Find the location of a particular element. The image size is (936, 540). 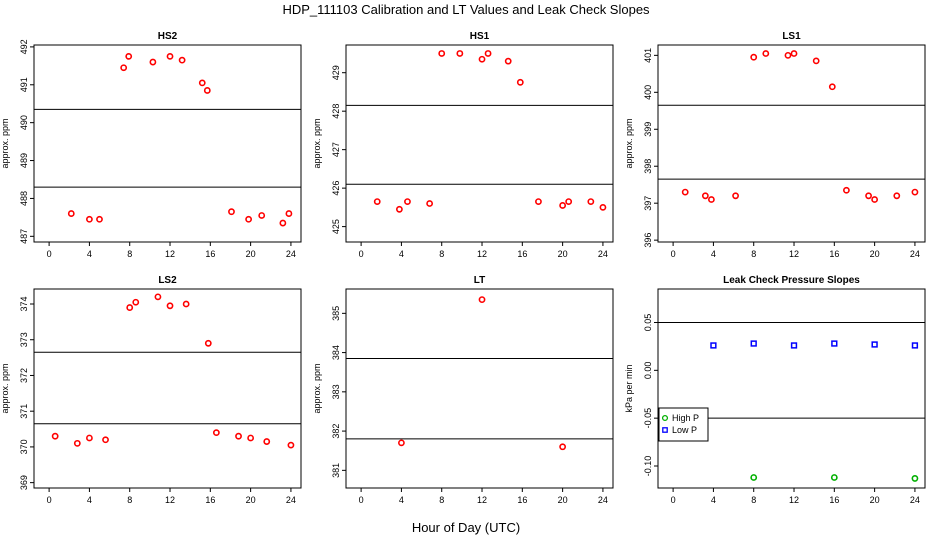

panel-title: LT is located at coordinates (479, 280).